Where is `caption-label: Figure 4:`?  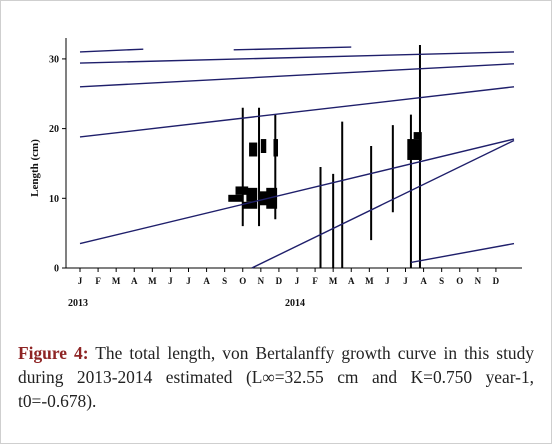 caption-label: Figure 4: is located at coordinates (53, 353).